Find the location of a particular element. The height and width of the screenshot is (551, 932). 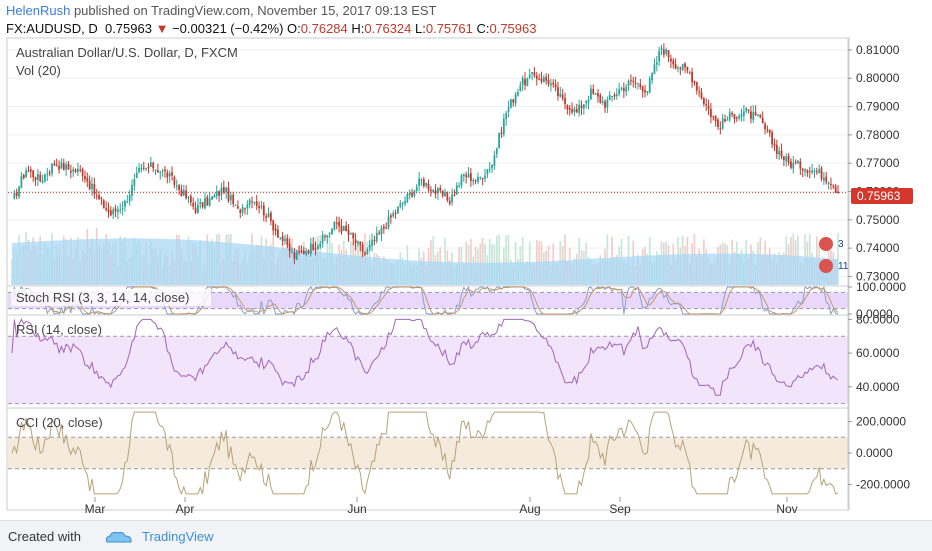

last-price: 0.75963 is located at coordinates (128, 28).